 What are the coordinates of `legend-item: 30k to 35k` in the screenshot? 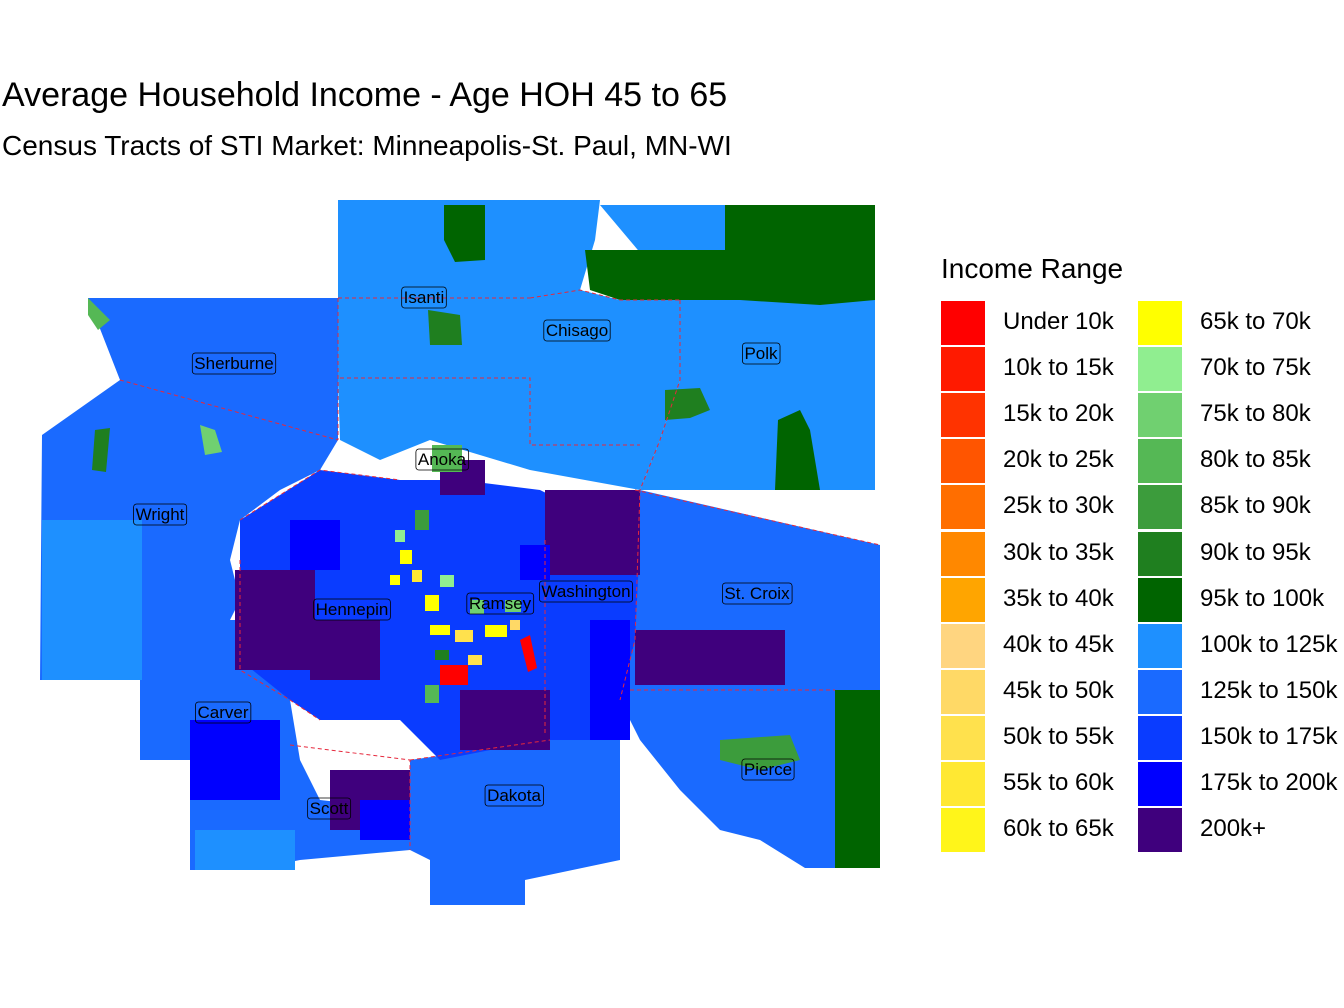 It's located at (1041, 553).